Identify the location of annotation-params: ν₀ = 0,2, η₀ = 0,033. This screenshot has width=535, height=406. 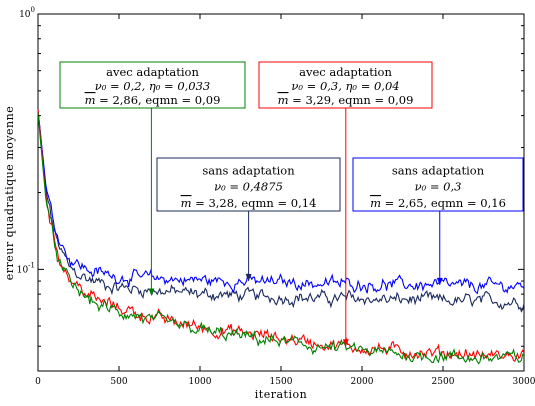
(153, 86).